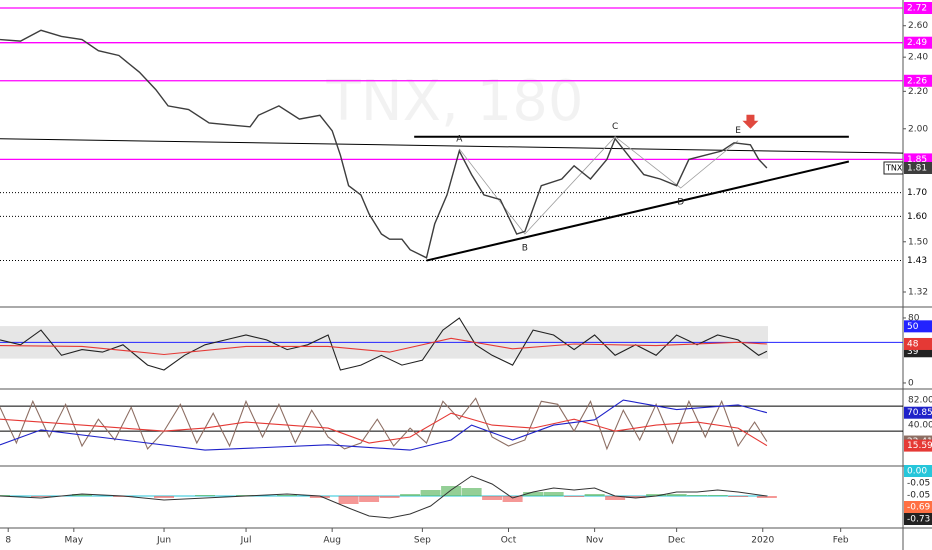  What do you see at coordinates (841, 541) in the screenshot?
I see `x-tick-label: Feb` at bounding box center [841, 541].